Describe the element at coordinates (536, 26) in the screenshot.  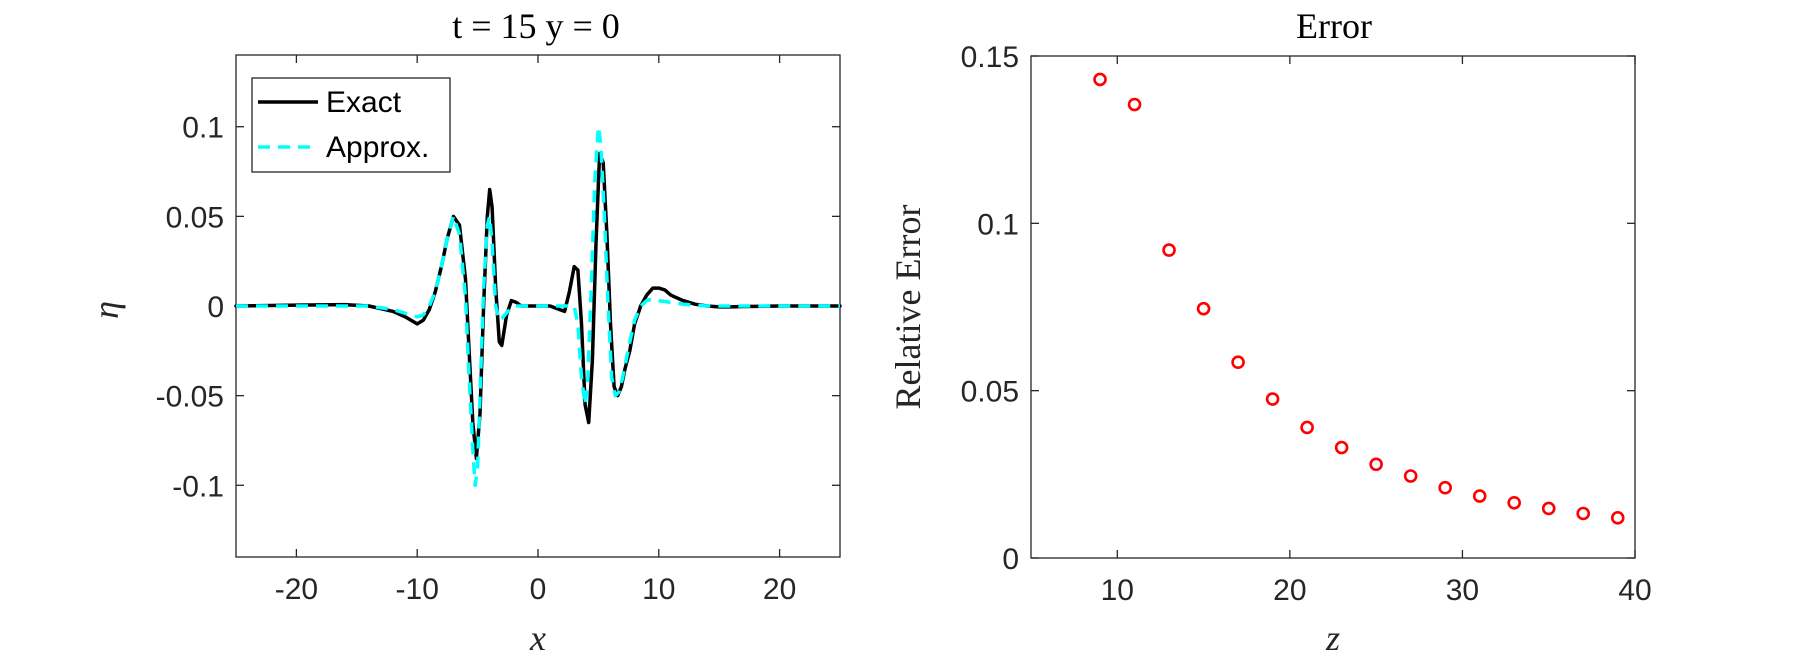
I see `left-chart-title: t = 15 y = 0` at that location.